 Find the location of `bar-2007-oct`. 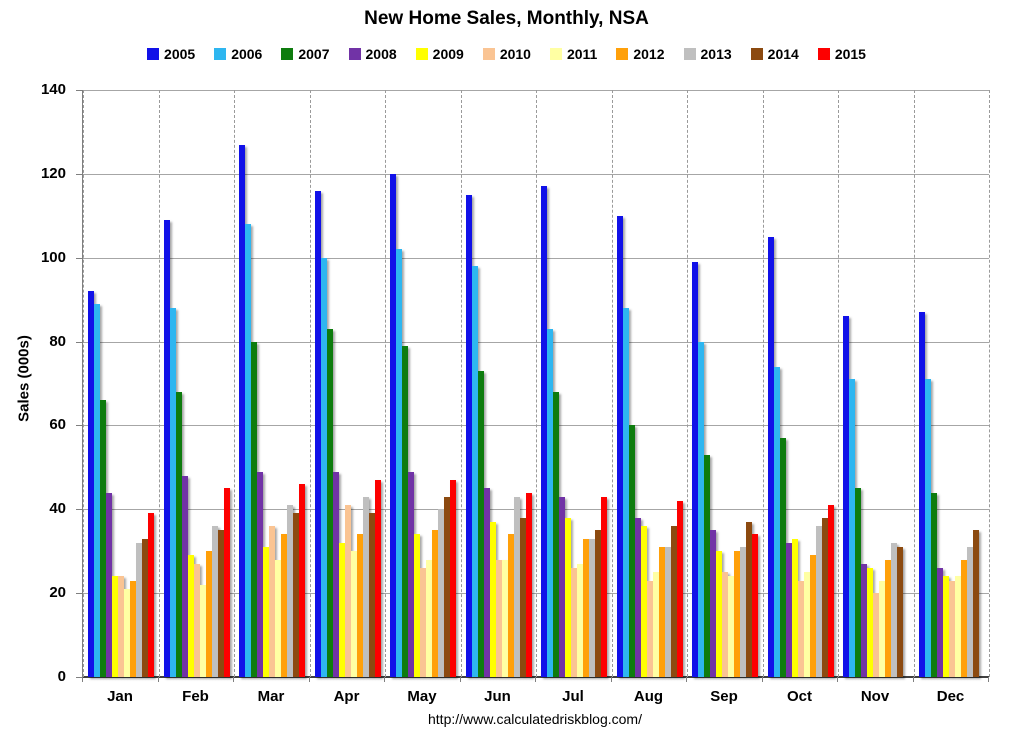

bar-2007-oct is located at coordinates (782, 557).